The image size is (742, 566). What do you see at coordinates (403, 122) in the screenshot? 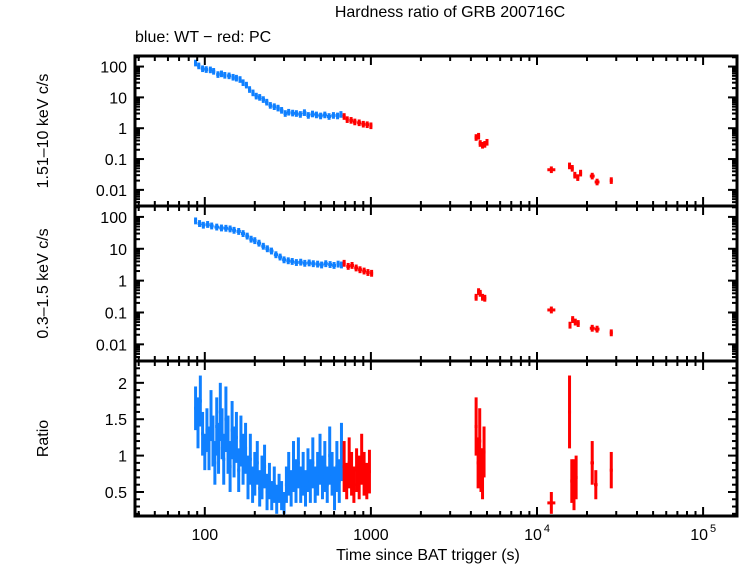
I see `panel-hard-marks` at bounding box center [403, 122].